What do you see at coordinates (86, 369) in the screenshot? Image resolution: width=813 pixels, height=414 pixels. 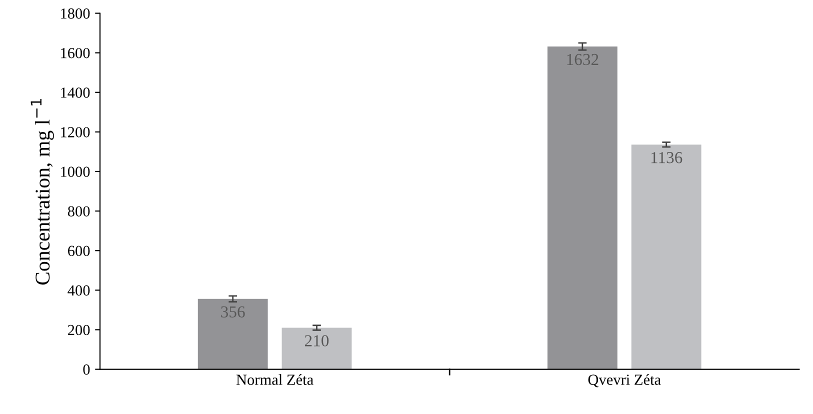 I see `y-tick-label: 0` at bounding box center [86, 369].